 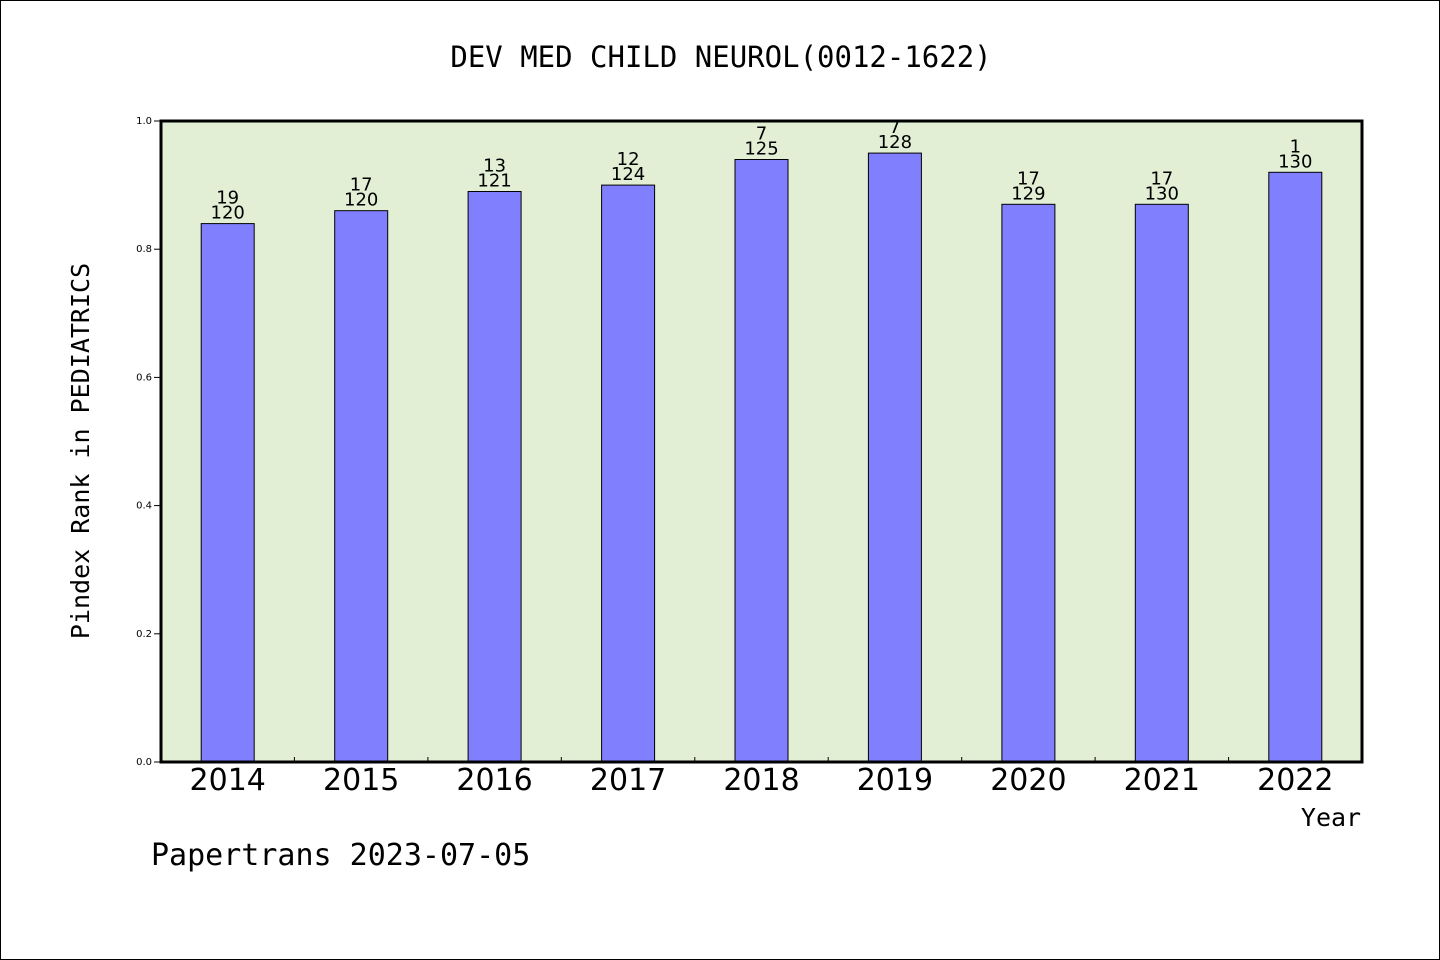 I want to click on y-axis: 0.0 0.2 0.4 0.6 0.8 1.0, so click(x=148, y=442).